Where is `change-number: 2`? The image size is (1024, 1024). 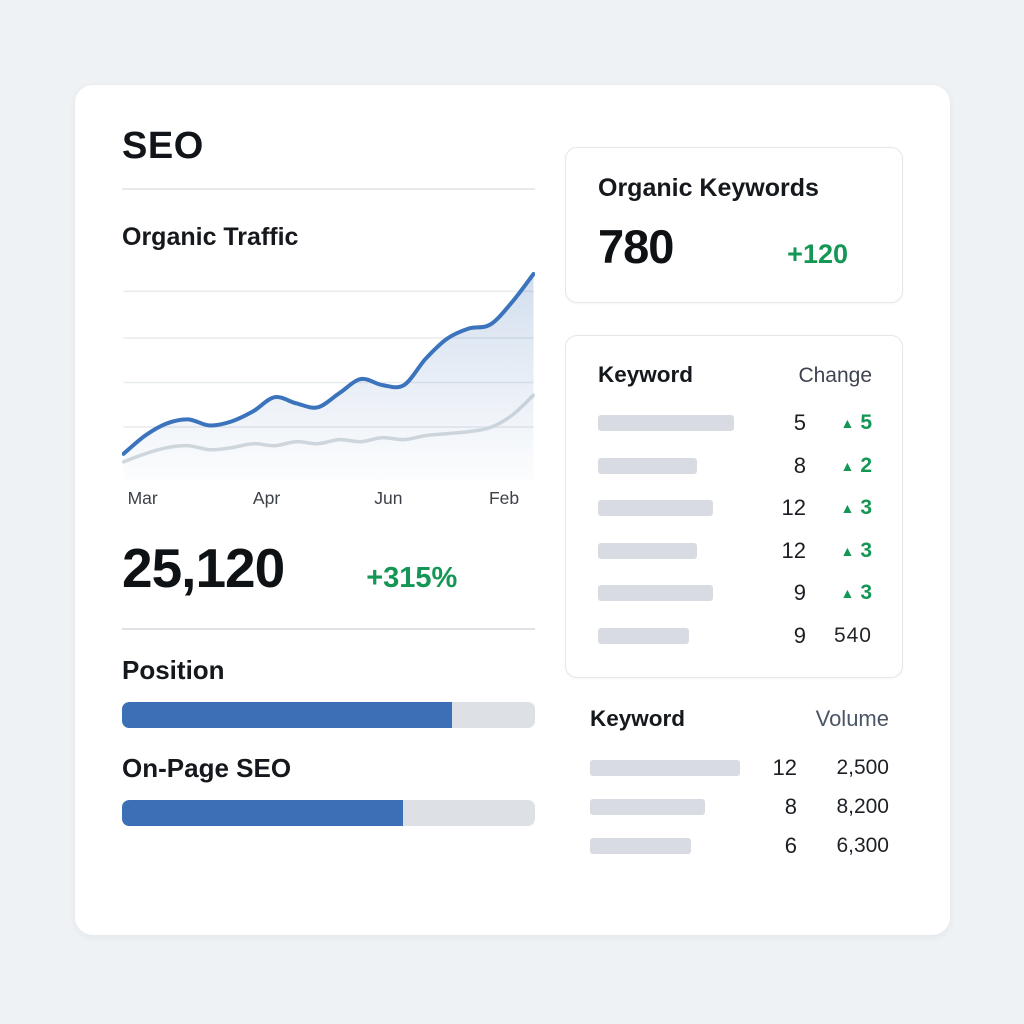 change-number: 2 is located at coordinates (866, 465).